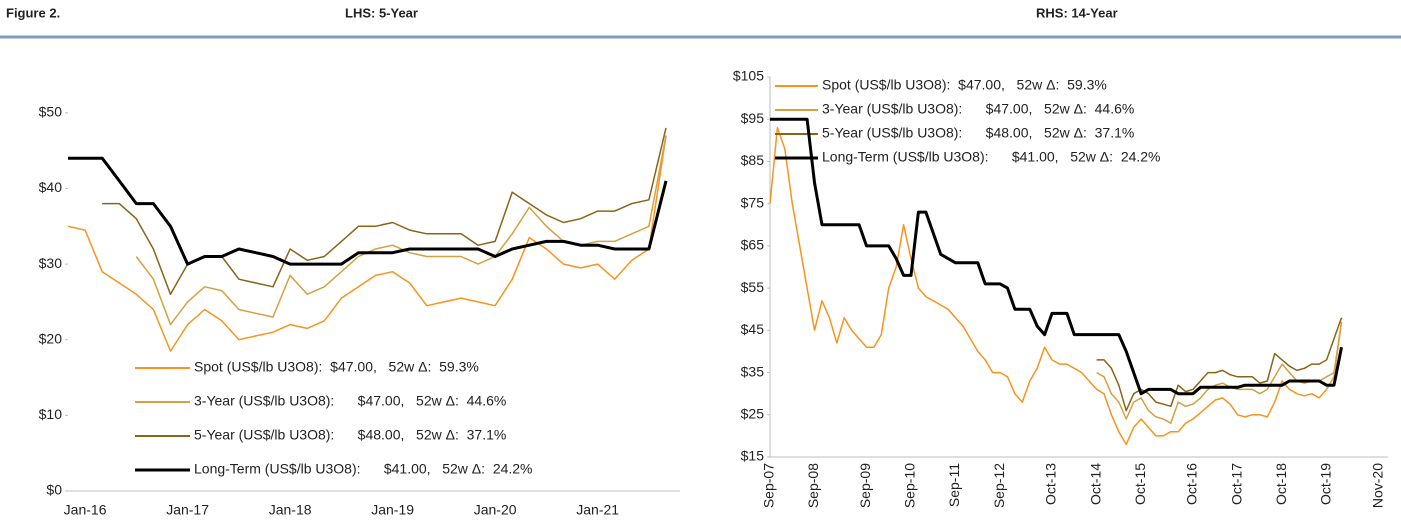 This screenshot has width=1401, height=529. What do you see at coordinates (51, 263) in the screenshot?
I see `y-tick-label: $30` at bounding box center [51, 263].